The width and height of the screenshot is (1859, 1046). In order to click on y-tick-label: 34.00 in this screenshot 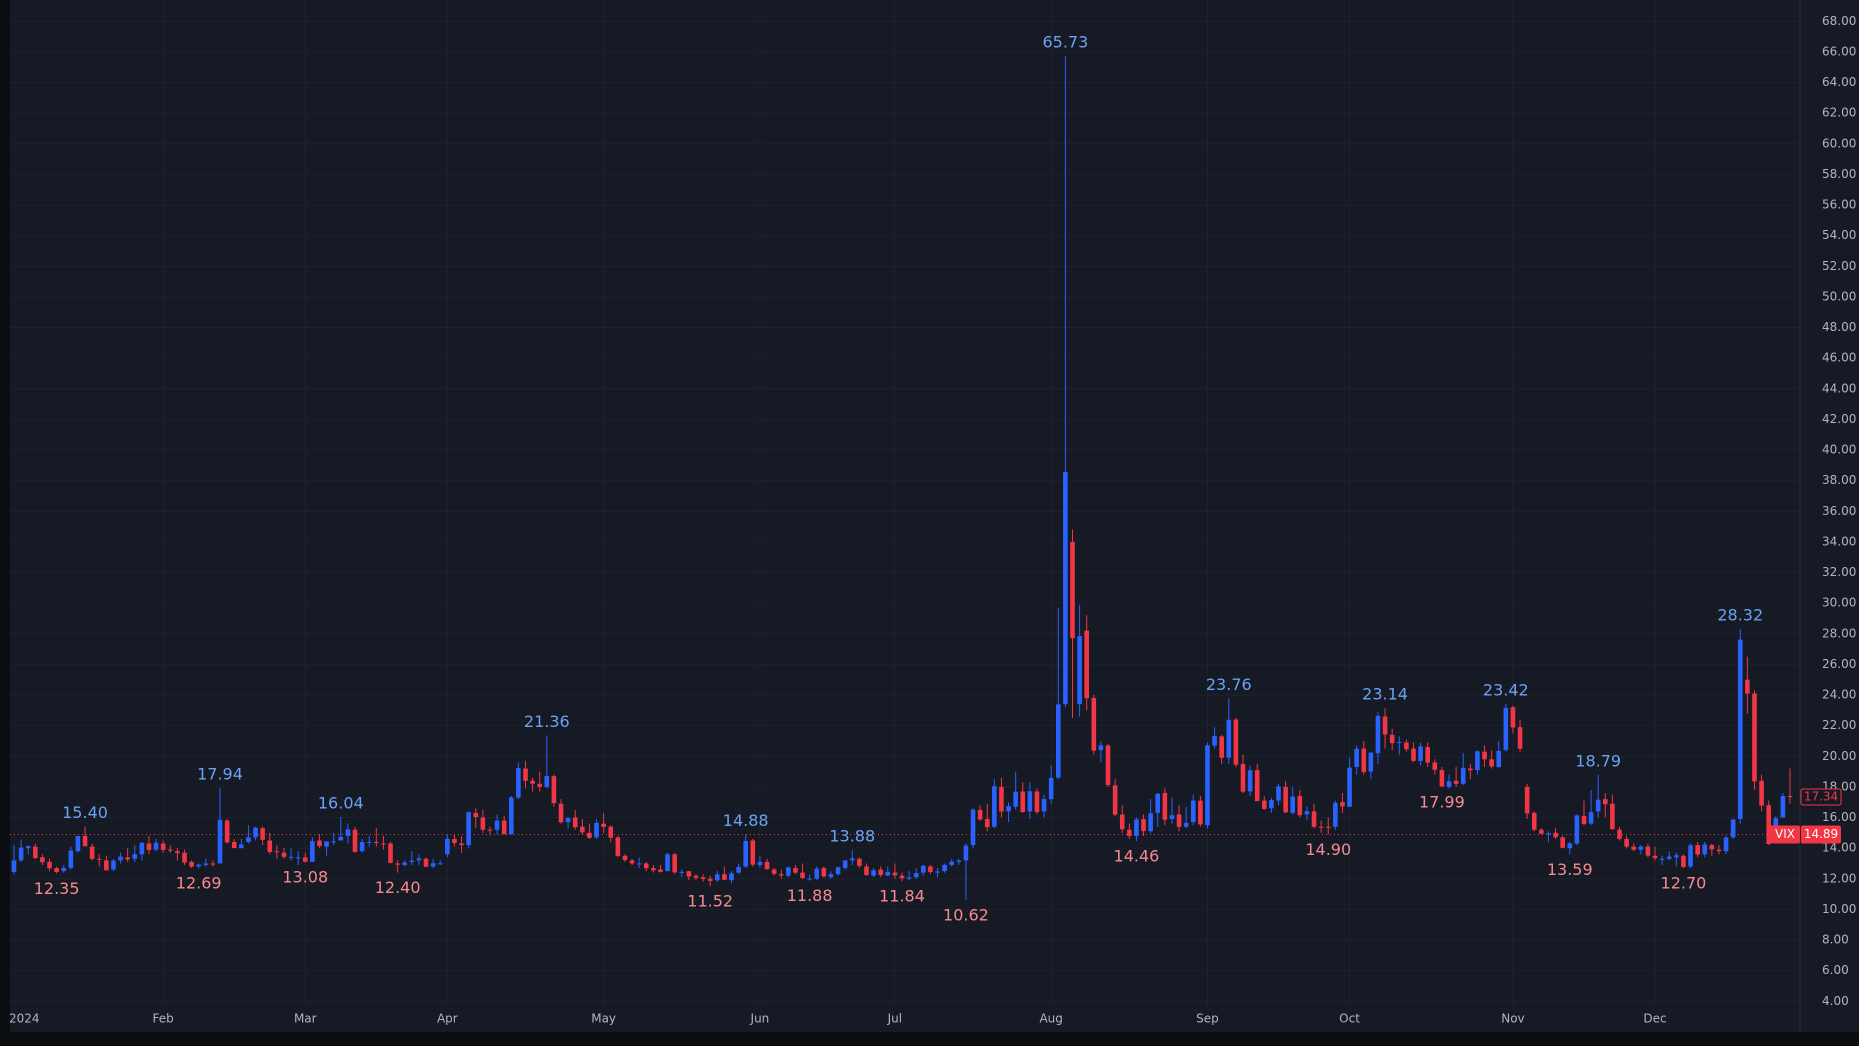, I will do `click(1839, 541)`.